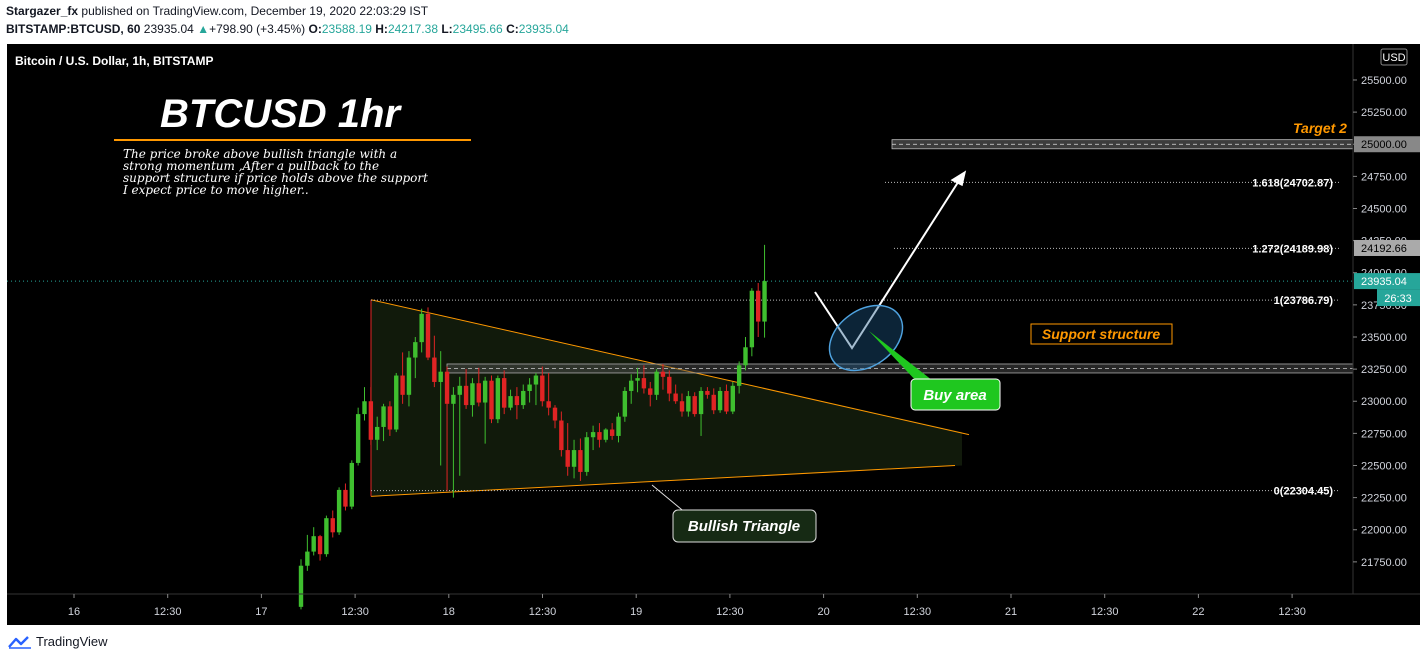  Describe the element at coordinates (663, 480) in the screenshot. I see `triangle-lower-line` at that location.